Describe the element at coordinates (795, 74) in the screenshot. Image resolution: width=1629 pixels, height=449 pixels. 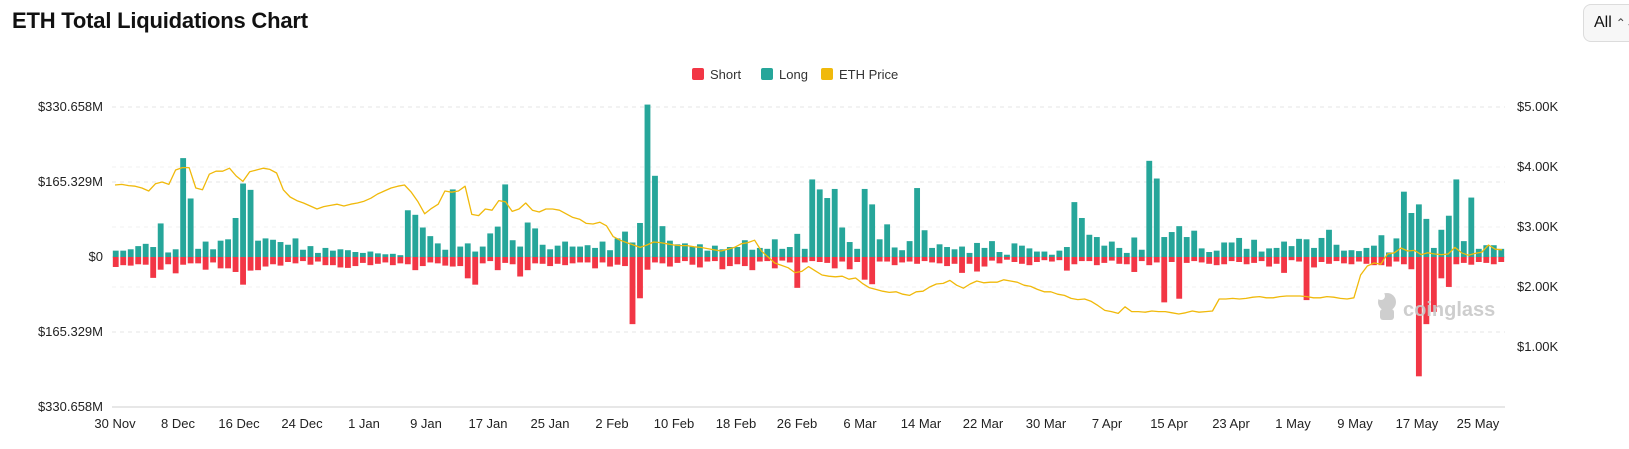
I see `chart-legend: Short Long ETH Price` at that location.